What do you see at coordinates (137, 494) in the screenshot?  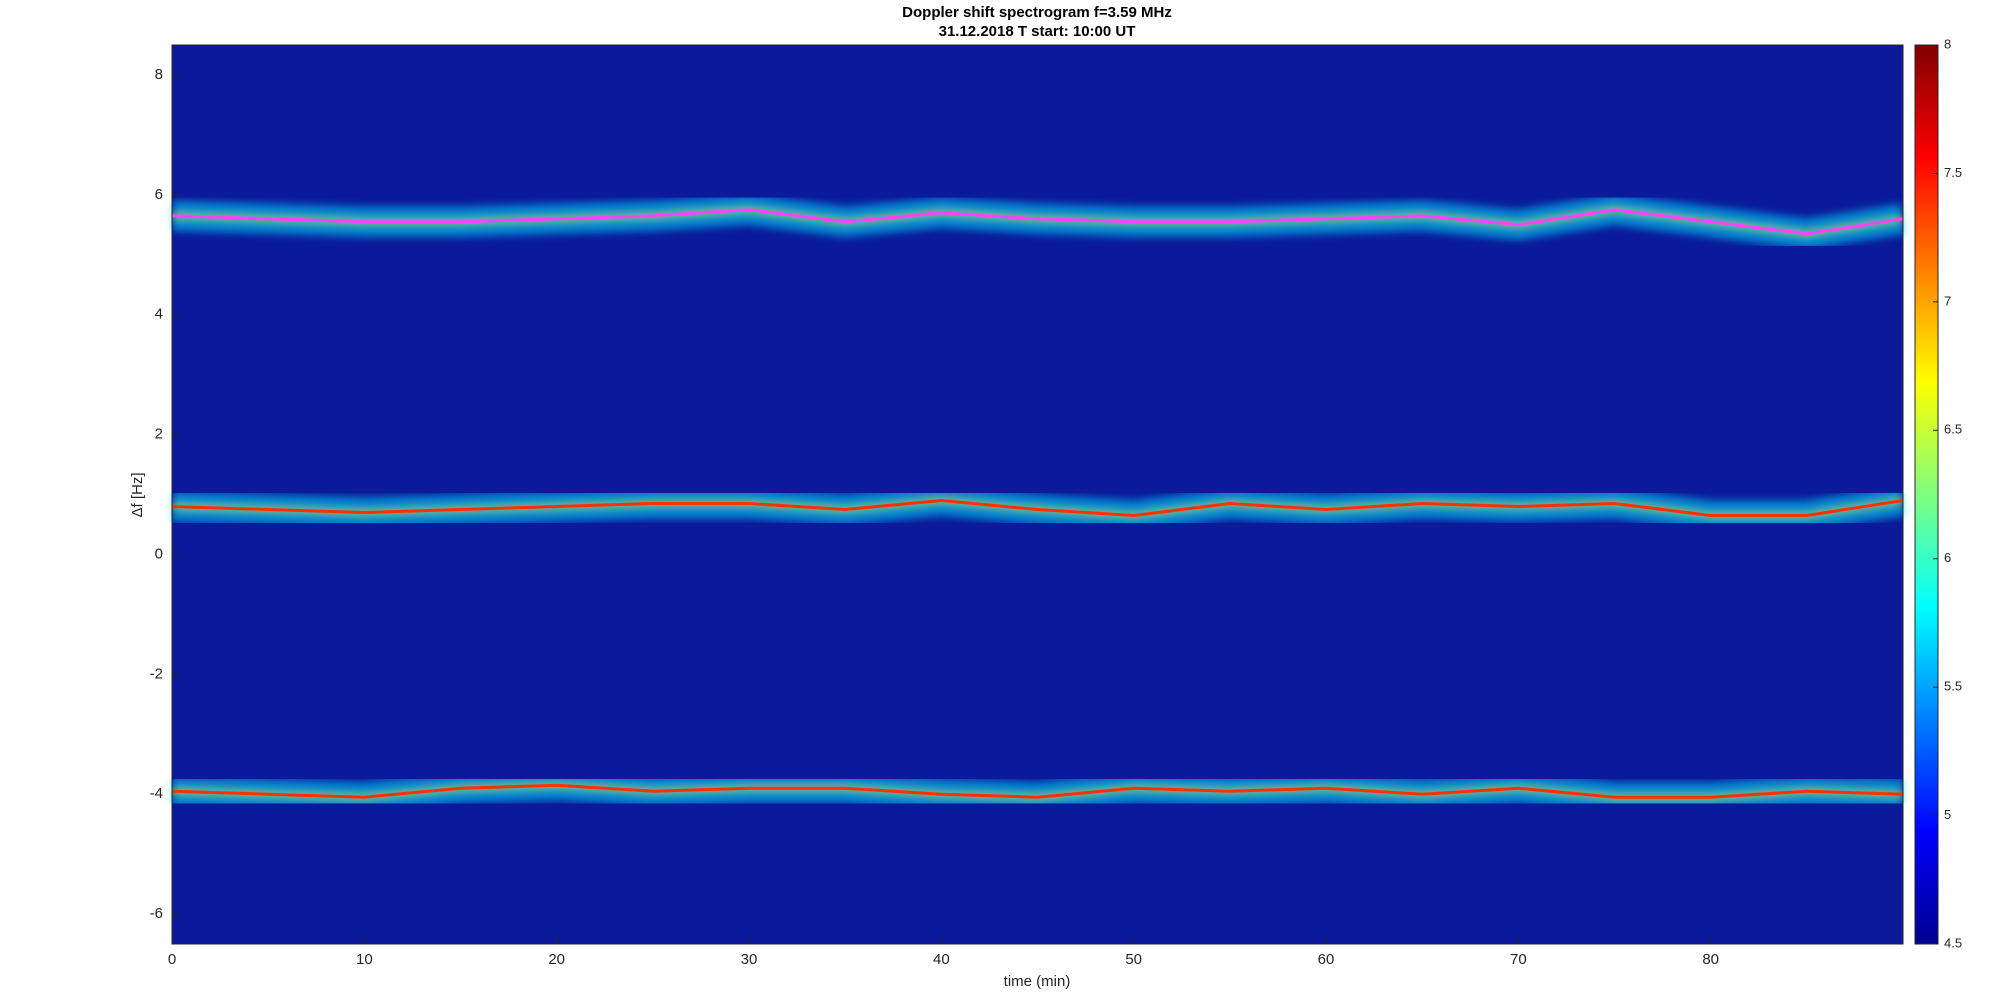 I see `y-axis-label: Δf [Hz]` at bounding box center [137, 494].